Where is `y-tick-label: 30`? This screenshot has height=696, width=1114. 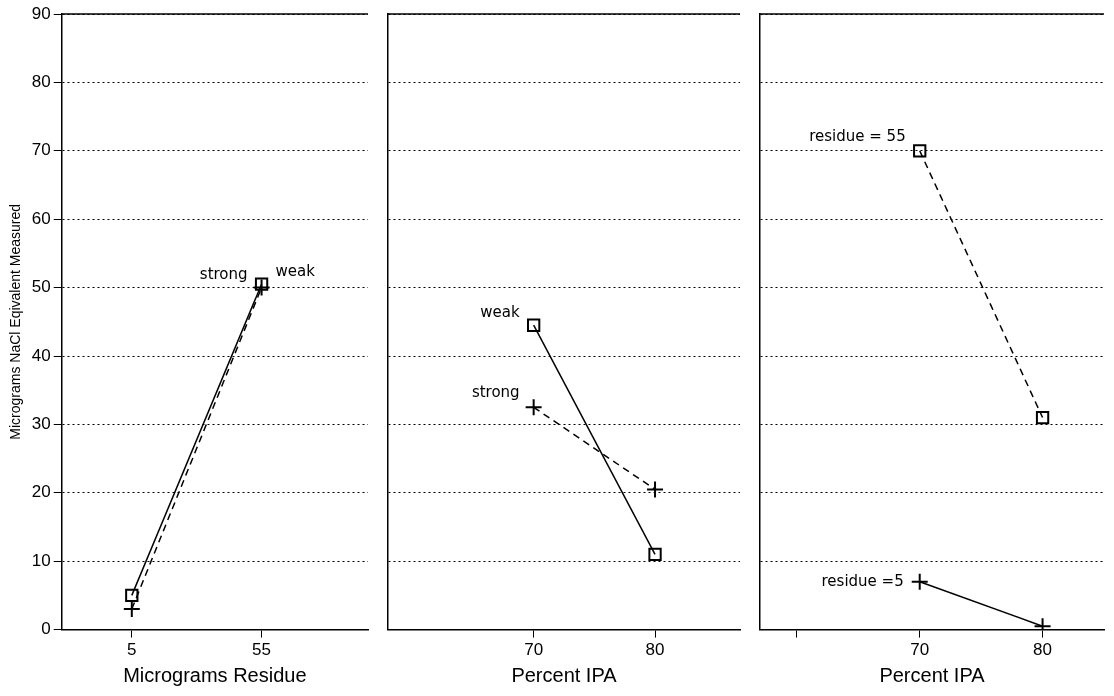
y-tick-label: 30 is located at coordinates (41, 424).